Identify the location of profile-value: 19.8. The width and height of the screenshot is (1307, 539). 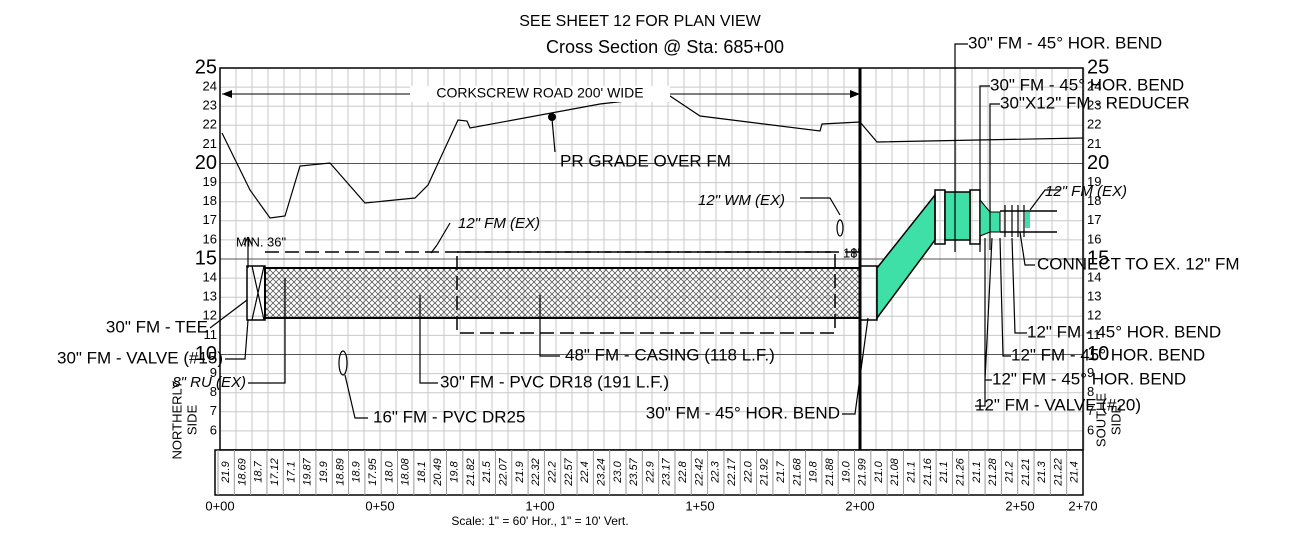
(814, 471).